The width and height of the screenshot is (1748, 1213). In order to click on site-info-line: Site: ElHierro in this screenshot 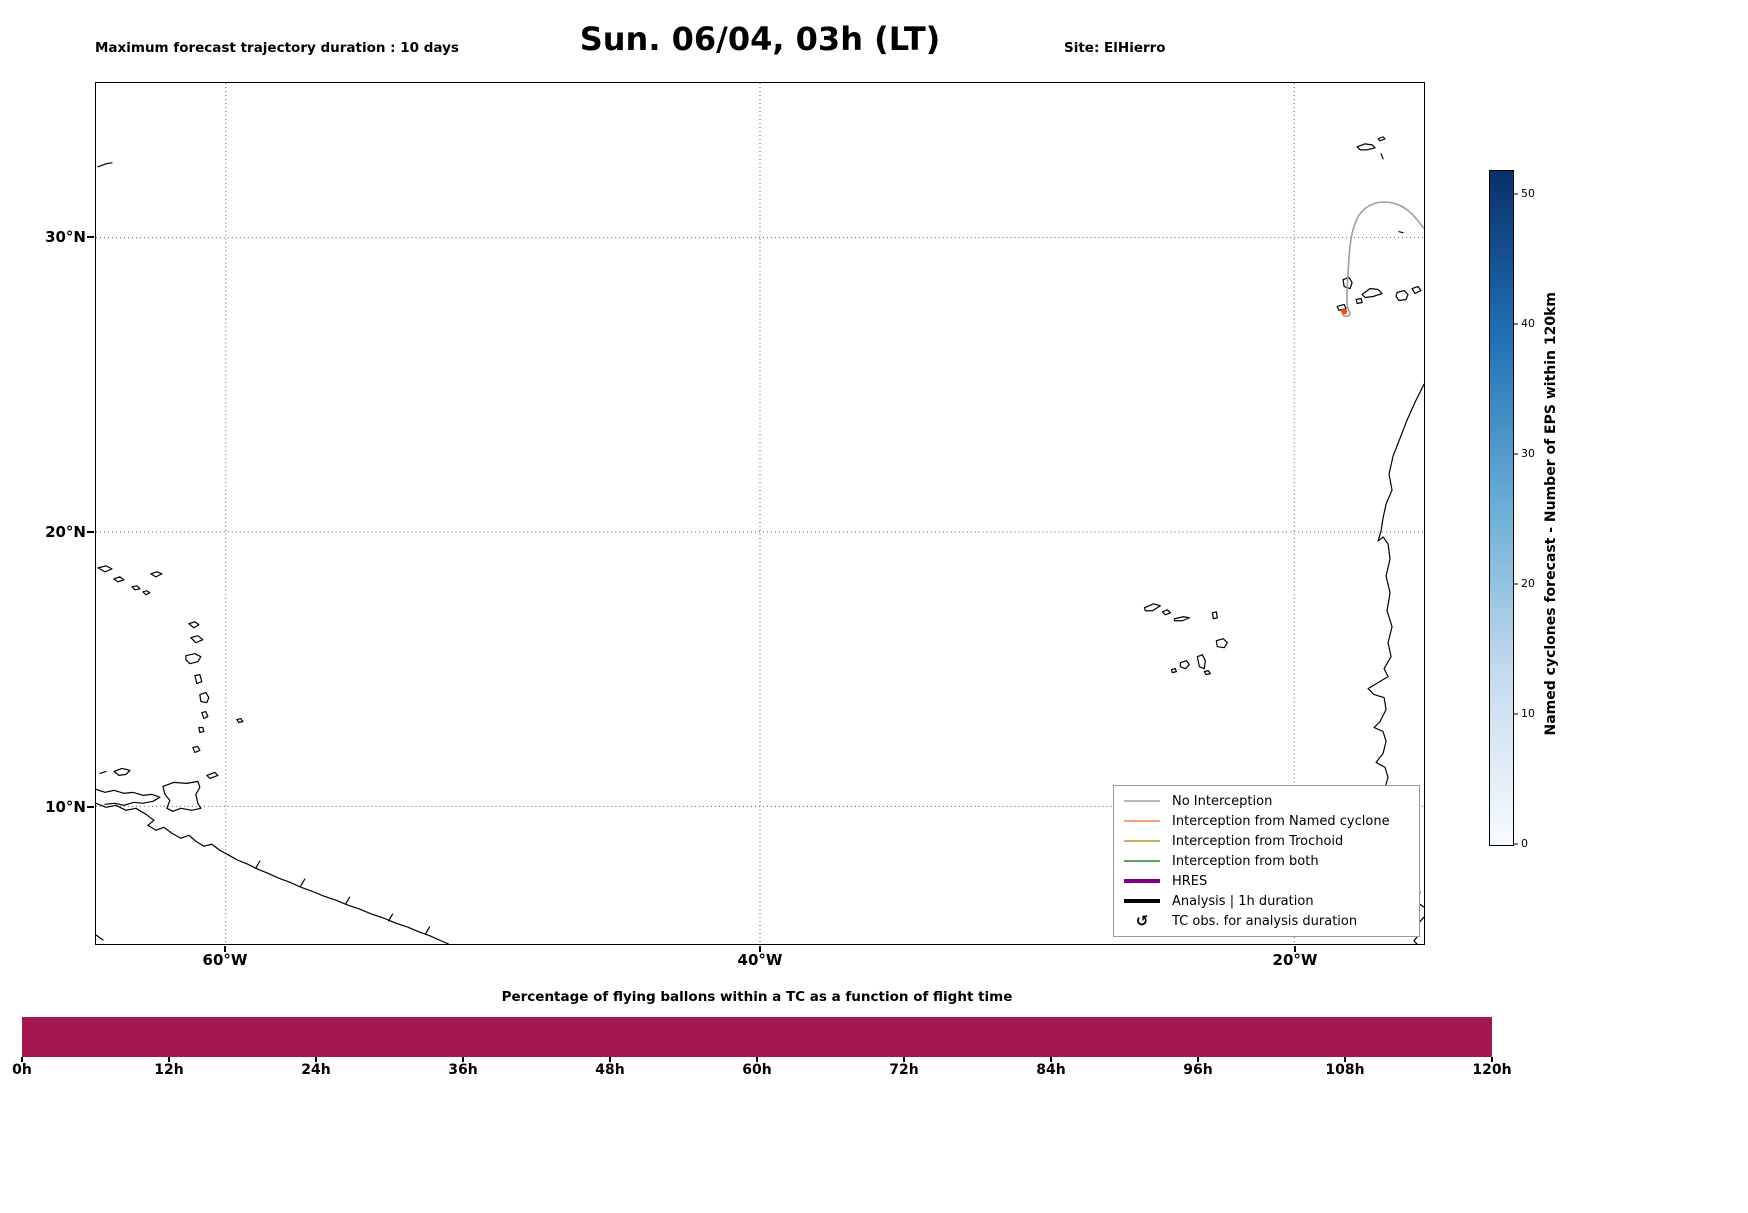, I will do `click(1115, 48)`.